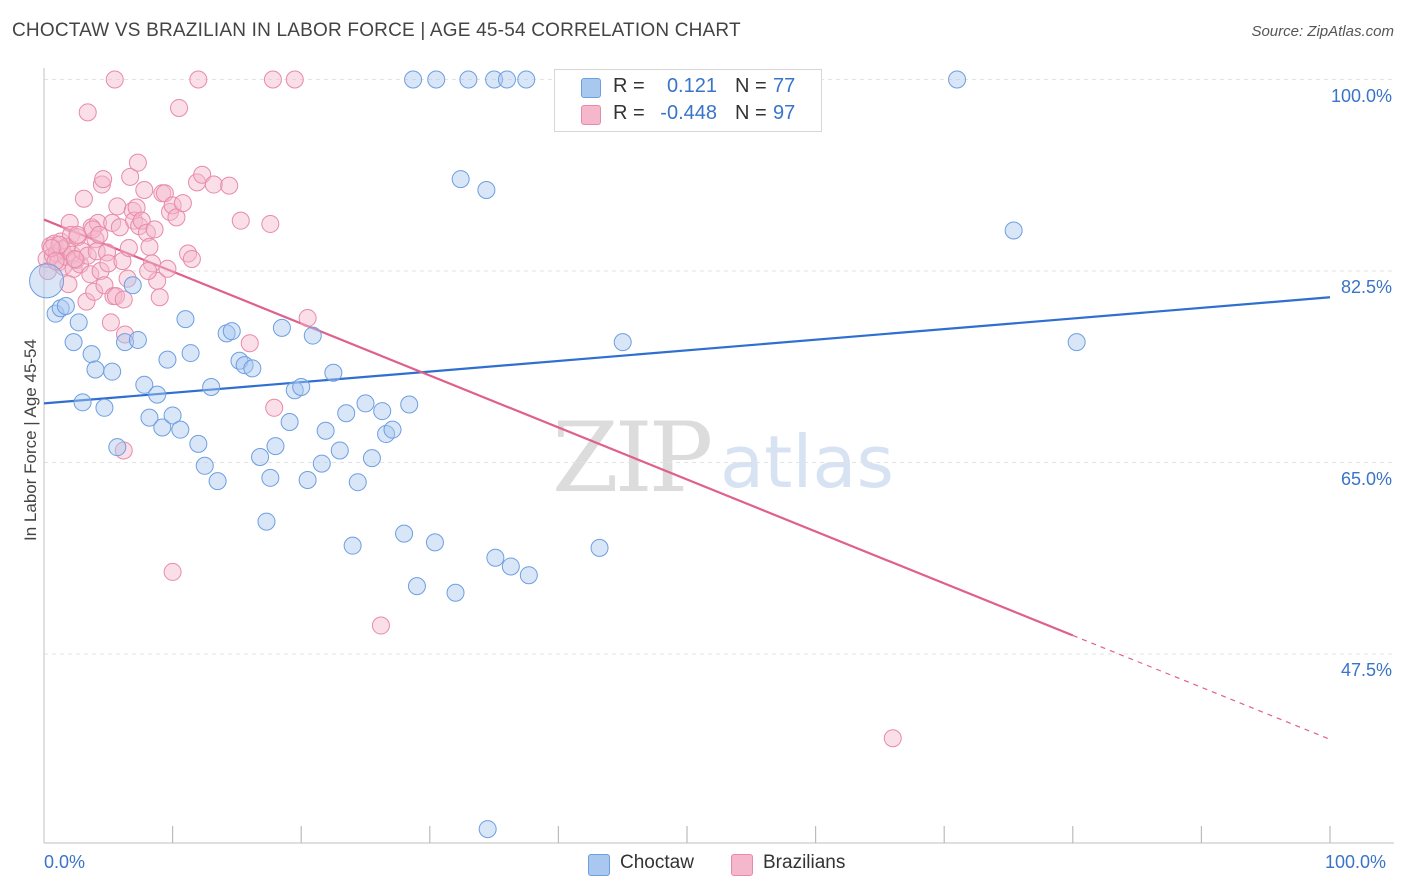 The width and height of the screenshot is (1406, 892). Describe the element at coordinates (1366, 670) in the screenshot. I see `y-tick-label: 47.5%` at that location.